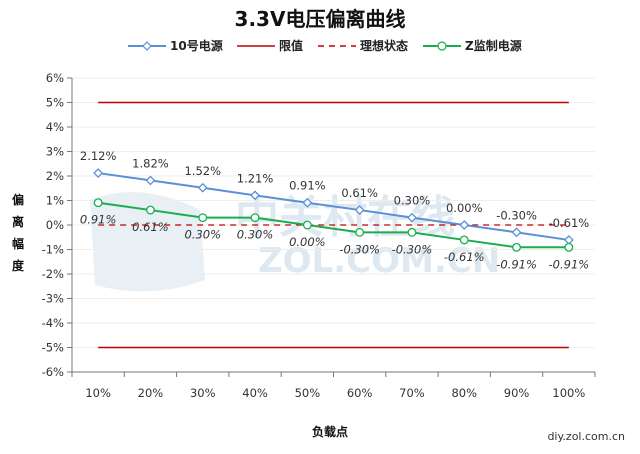 The width and height of the screenshot is (640, 454). What do you see at coordinates (330, 431) in the screenshot?
I see `x-axis-title: 负载点` at bounding box center [330, 431].